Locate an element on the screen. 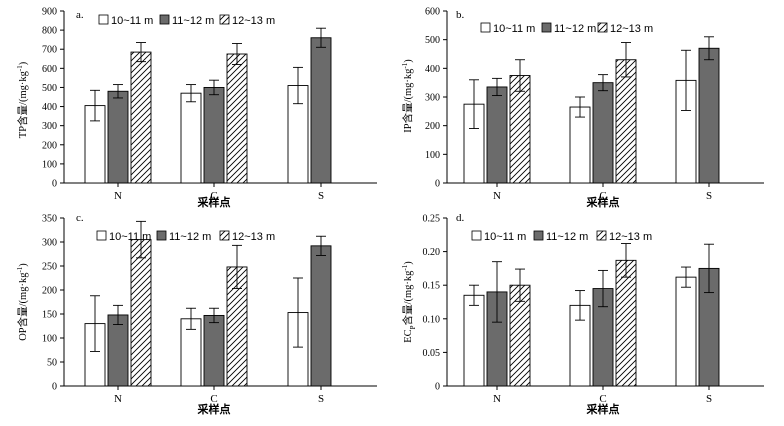 The image size is (784, 426). y-tick-label: 0.10 is located at coordinates (432, 319).